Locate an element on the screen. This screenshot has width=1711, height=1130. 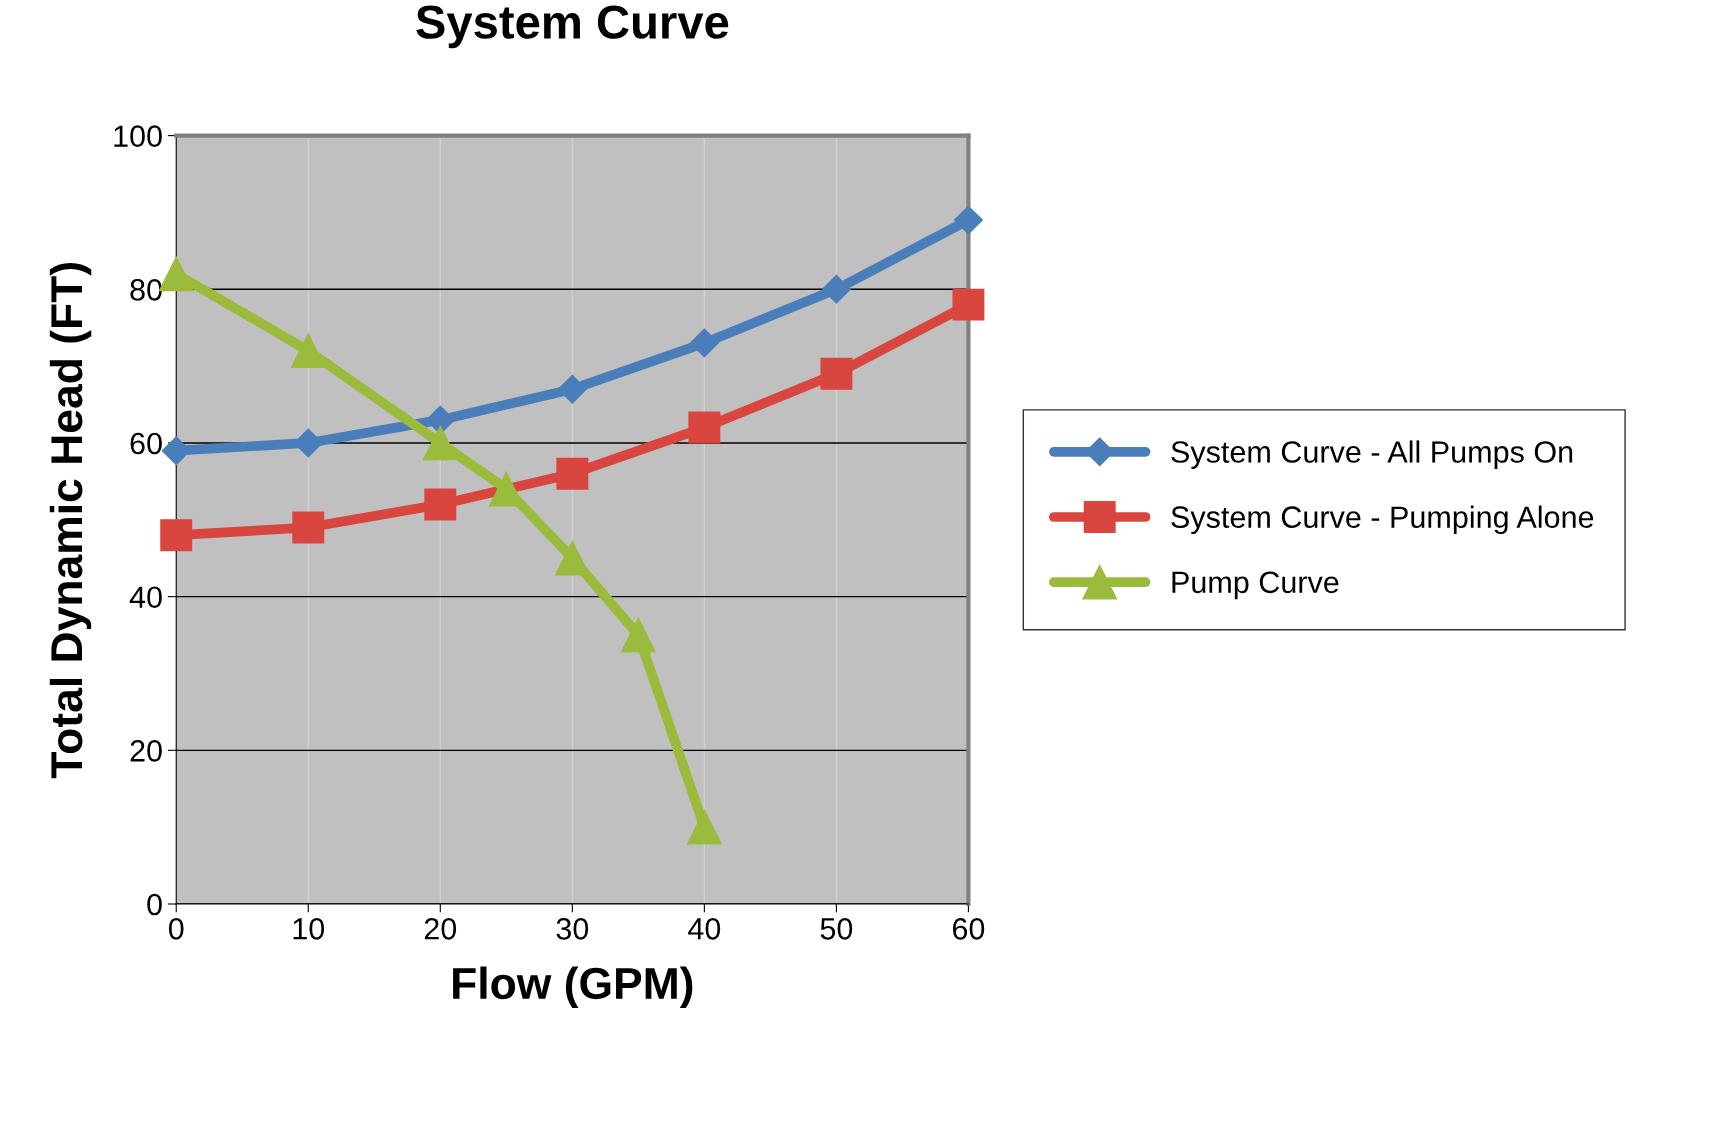
x-axis-title: Flow (GPM) is located at coordinates (573, 987).